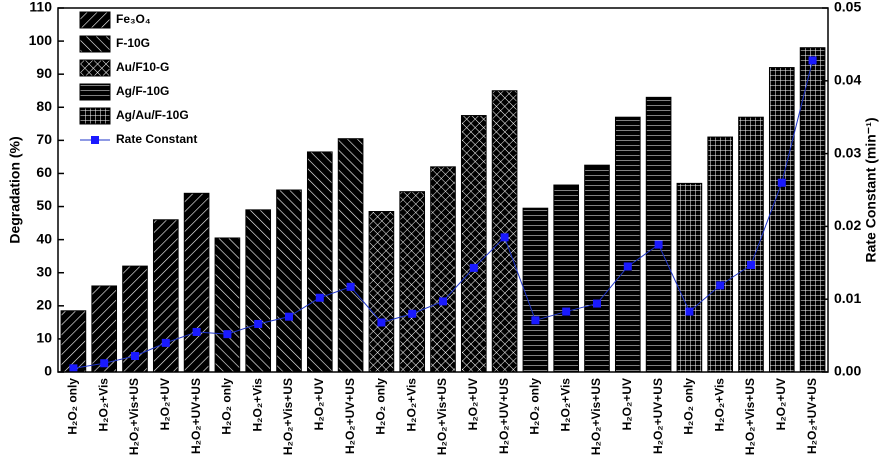 The height and width of the screenshot is (472, 886). I want to click on y2-tick-label: 0.04, so click(847, 80).